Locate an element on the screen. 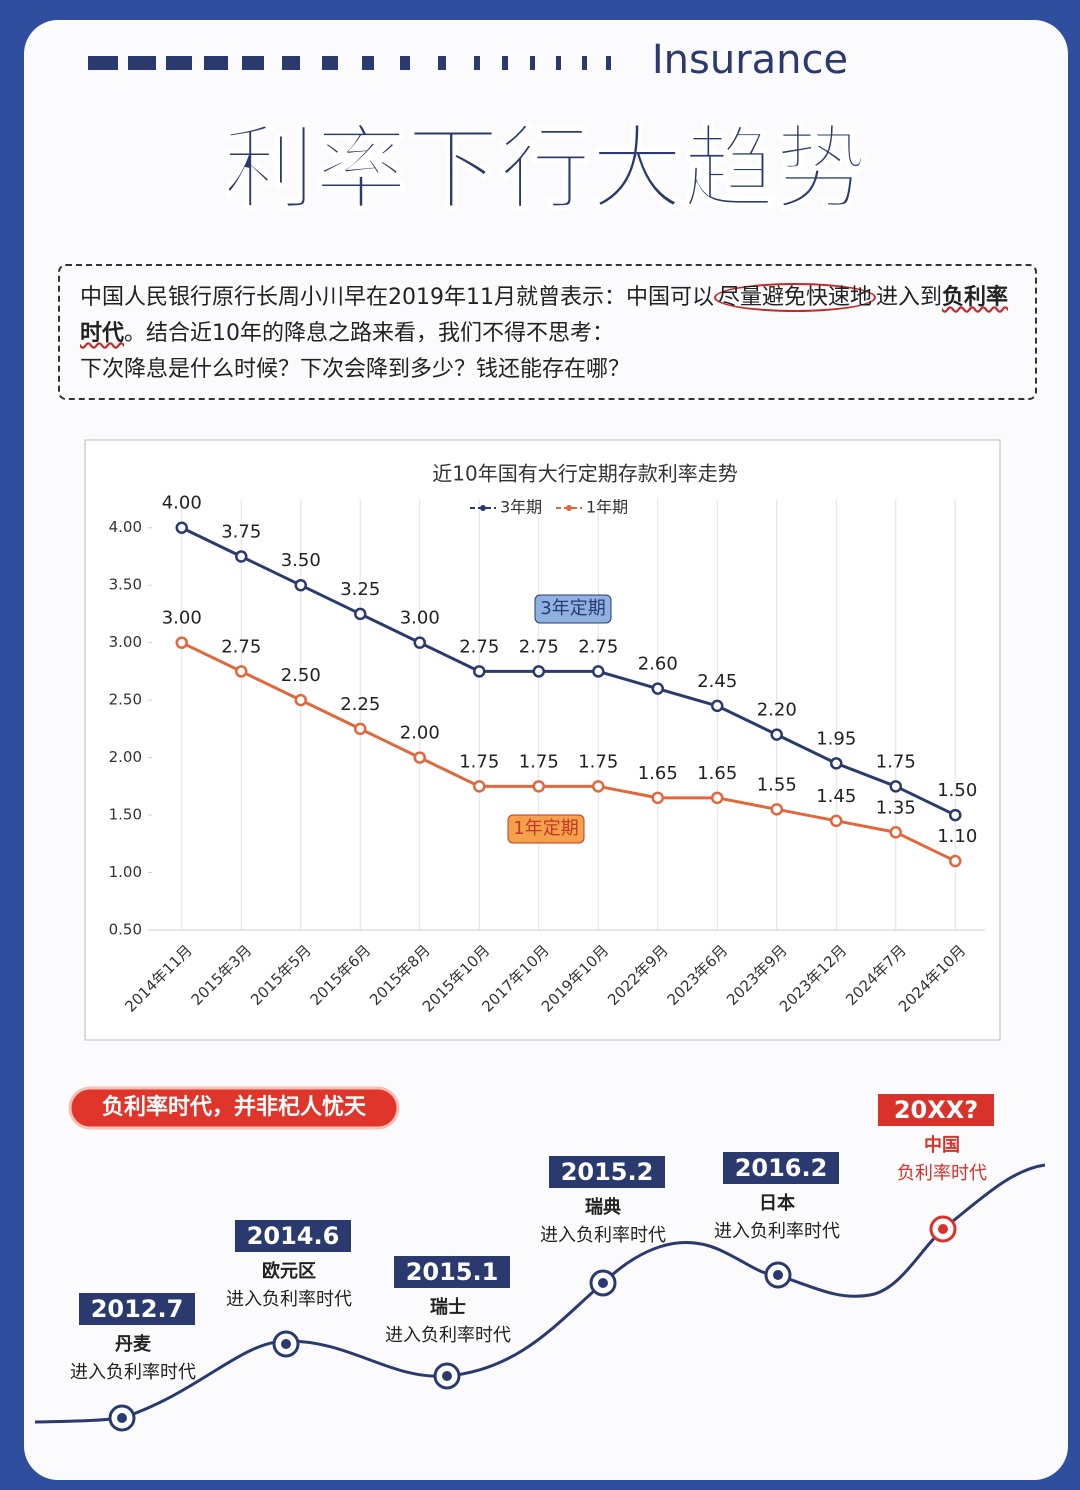  event-date: 2015.1 is located at coordinates (452, 1272).